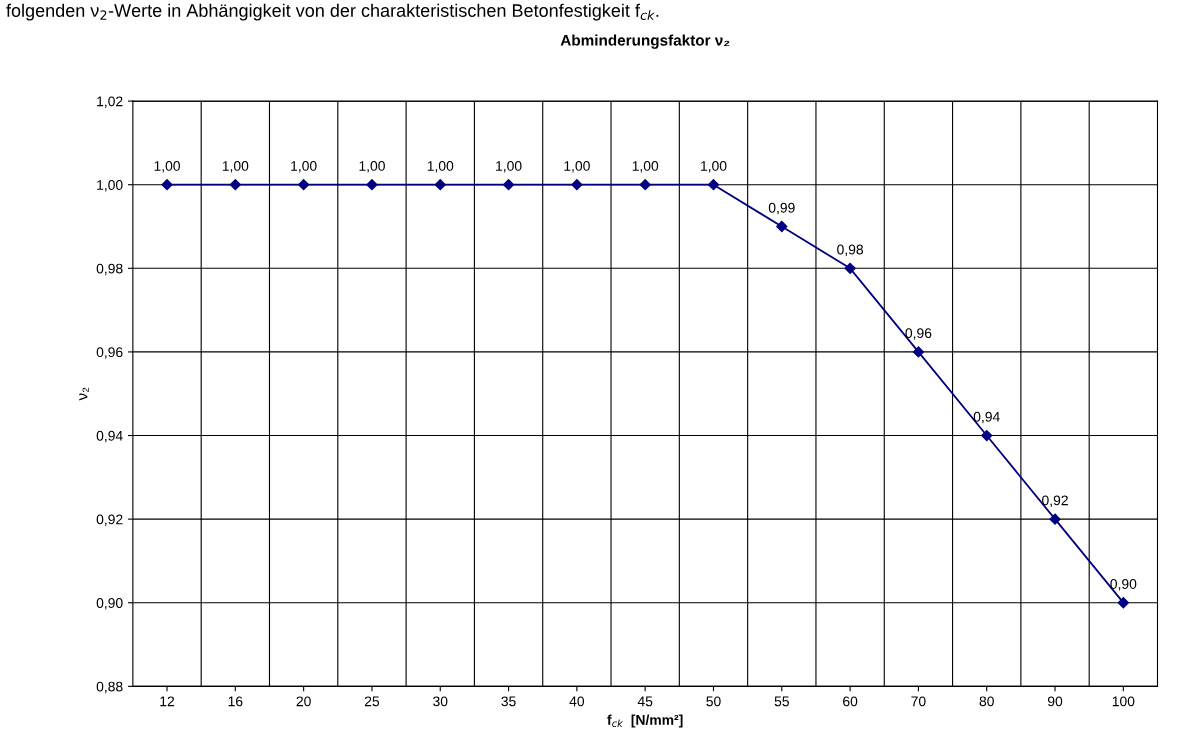 This screenshot has width=1197, height=738. What do you see at coordinates (918, 334) in the screenshot?
I see `data-label: 0,96` at bounding box center [918, 334].